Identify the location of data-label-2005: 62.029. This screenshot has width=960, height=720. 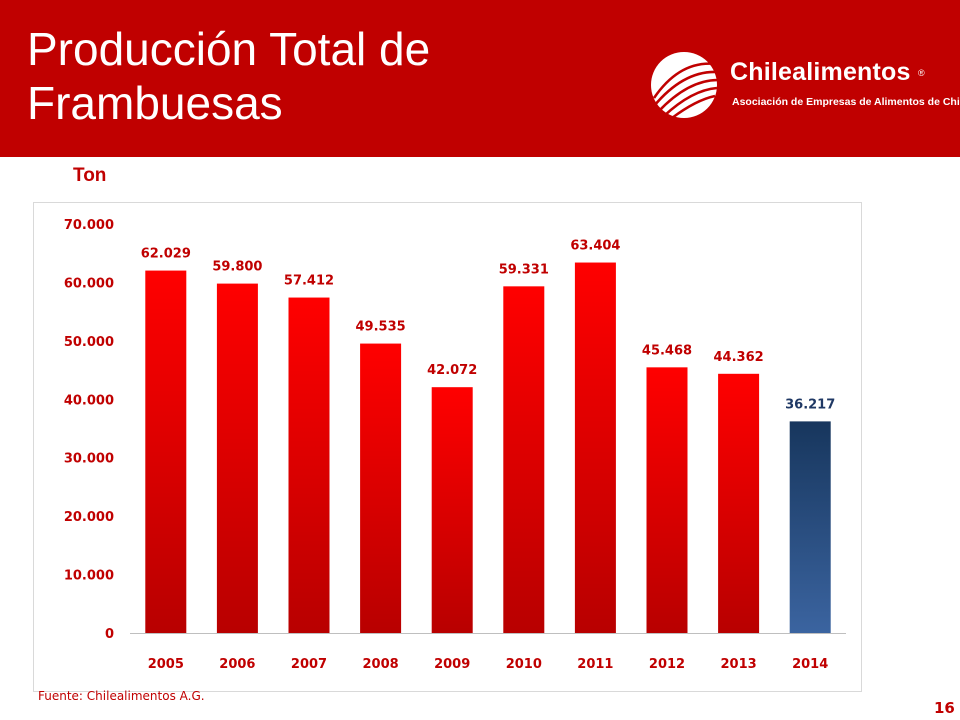
(166, 254).